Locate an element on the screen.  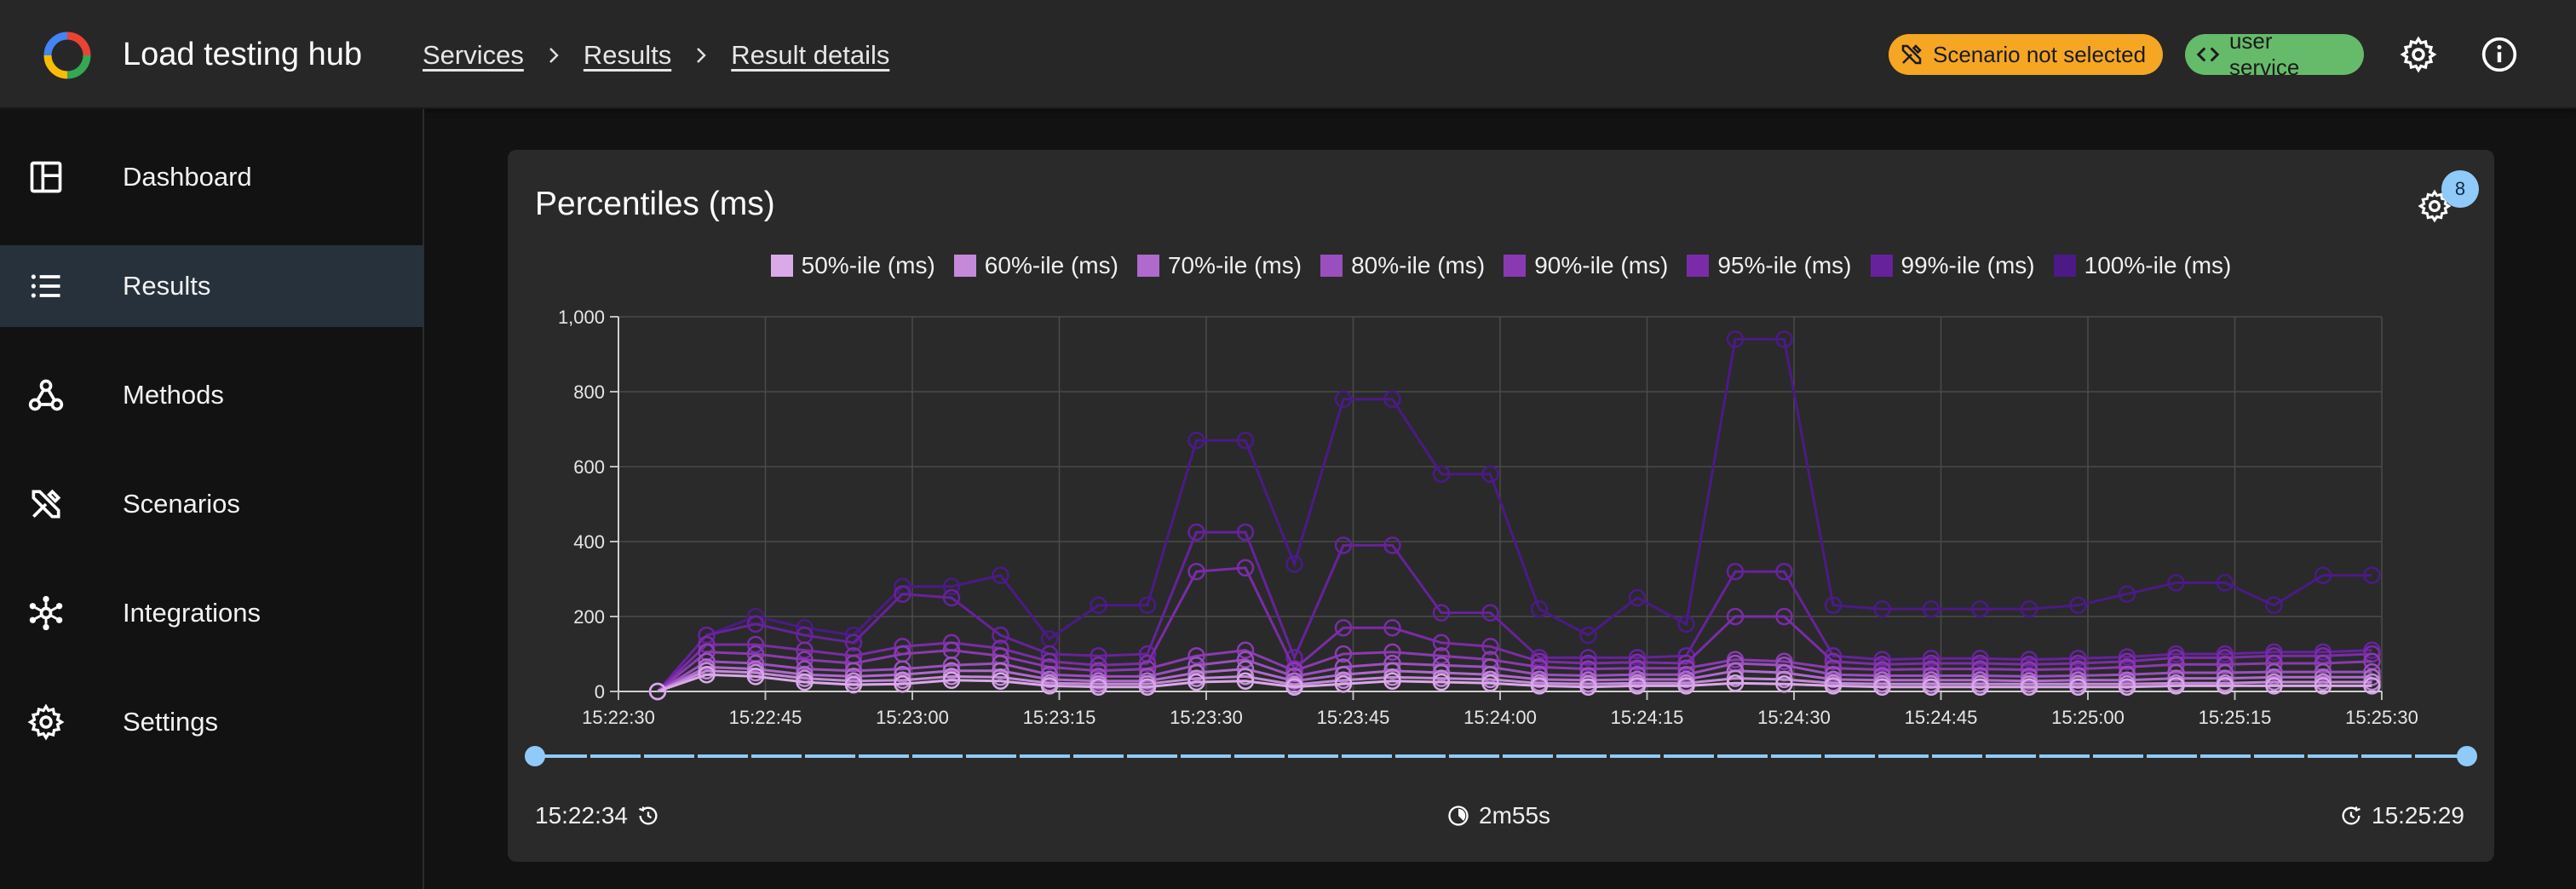
sidebar-item-label: Settings is located at coordinates (171, 722).